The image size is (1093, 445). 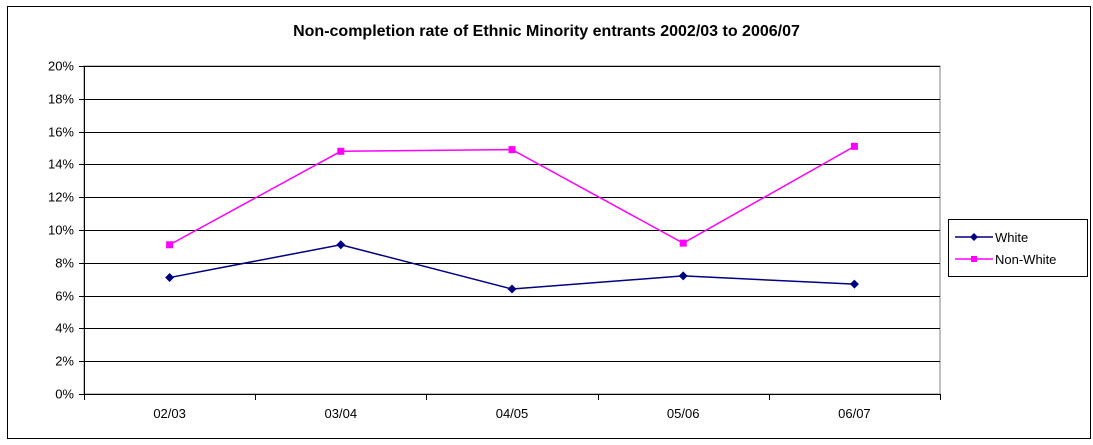 I want to click on y-tick-label: 20%, so click(x=61, y=66).